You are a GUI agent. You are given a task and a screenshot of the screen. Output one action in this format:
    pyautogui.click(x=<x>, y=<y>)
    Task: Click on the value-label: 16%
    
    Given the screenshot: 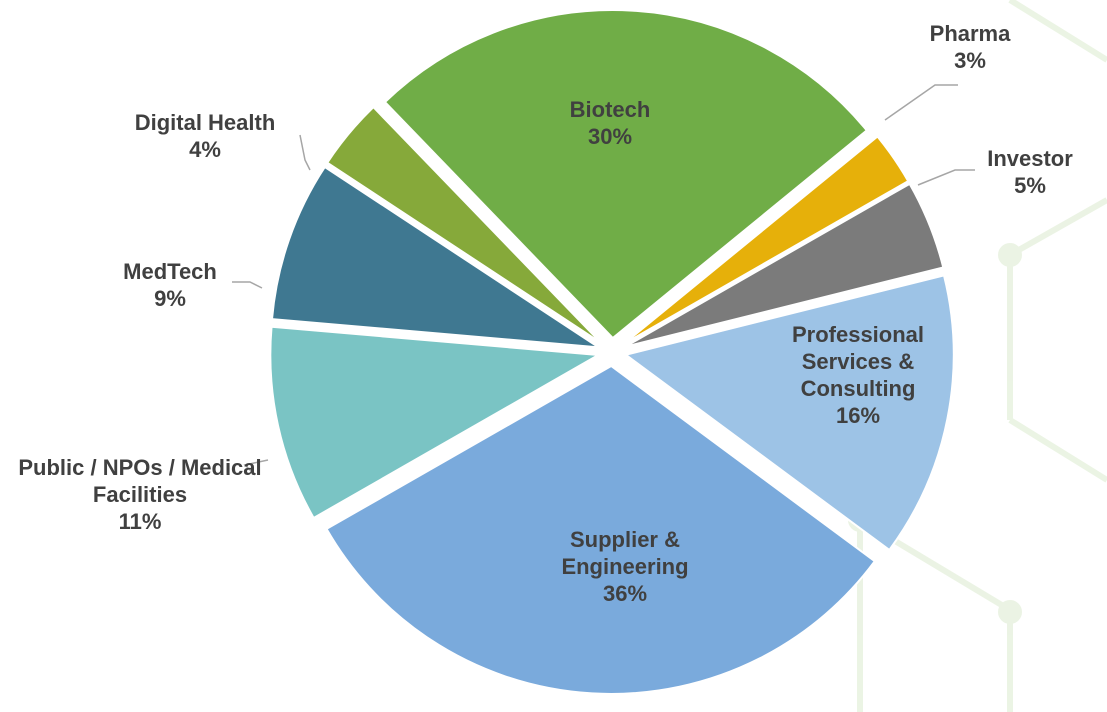 What is the action you would take?
    pyautogui.click(x=858, y=415)
    